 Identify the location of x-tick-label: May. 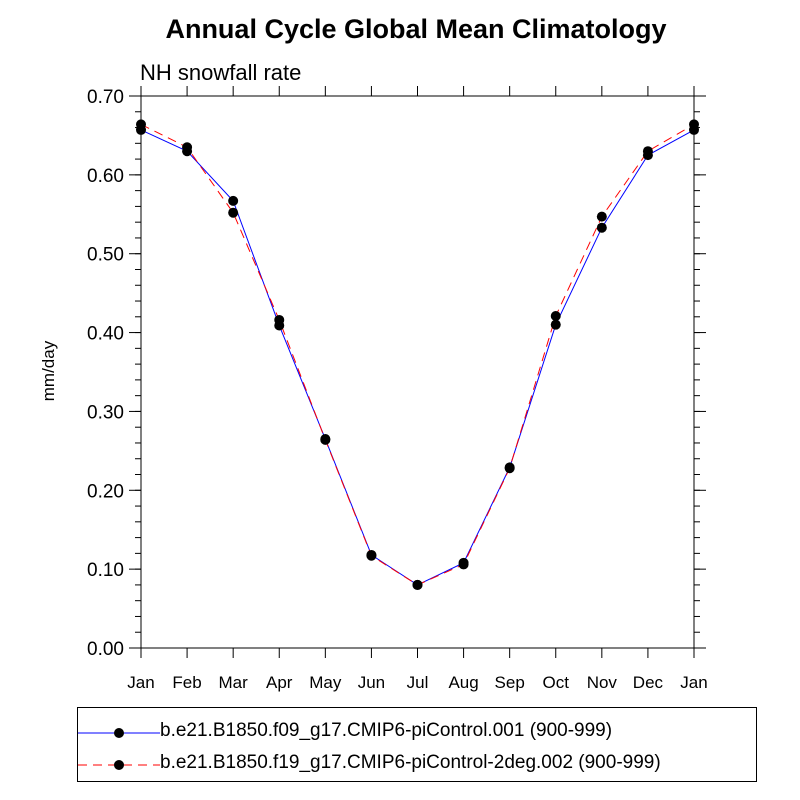
(325, 682).